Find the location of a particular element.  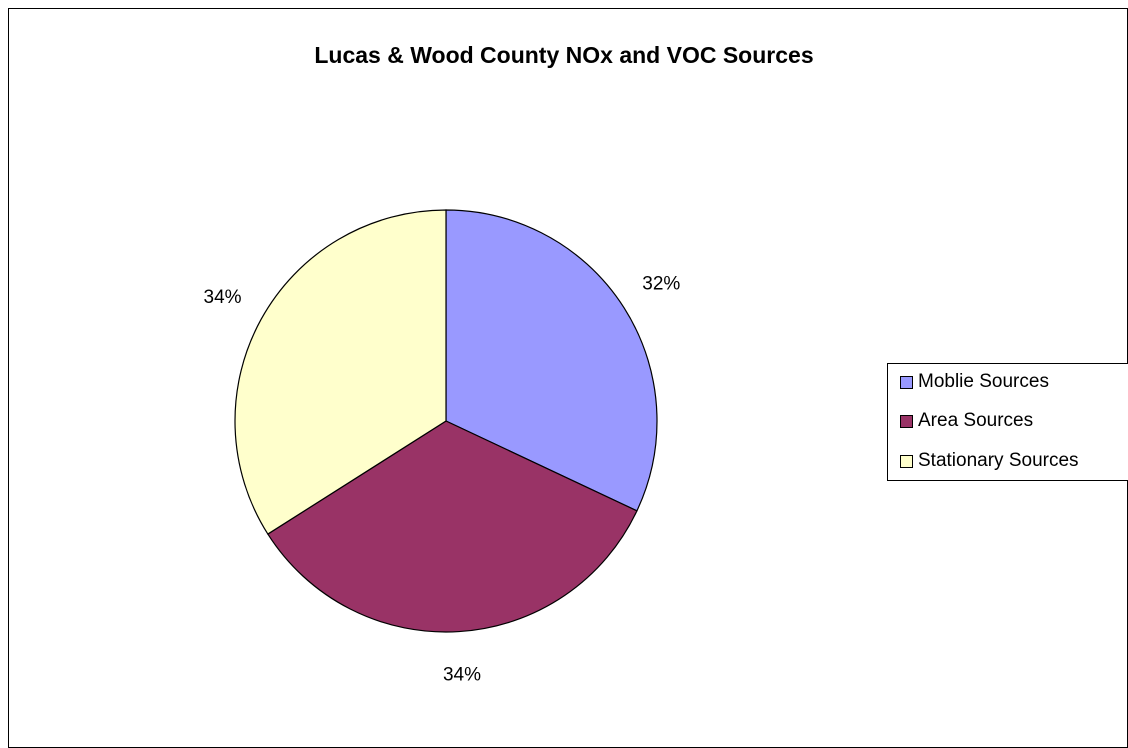

pie-slice-mobile is located at coordinates (551, 360).